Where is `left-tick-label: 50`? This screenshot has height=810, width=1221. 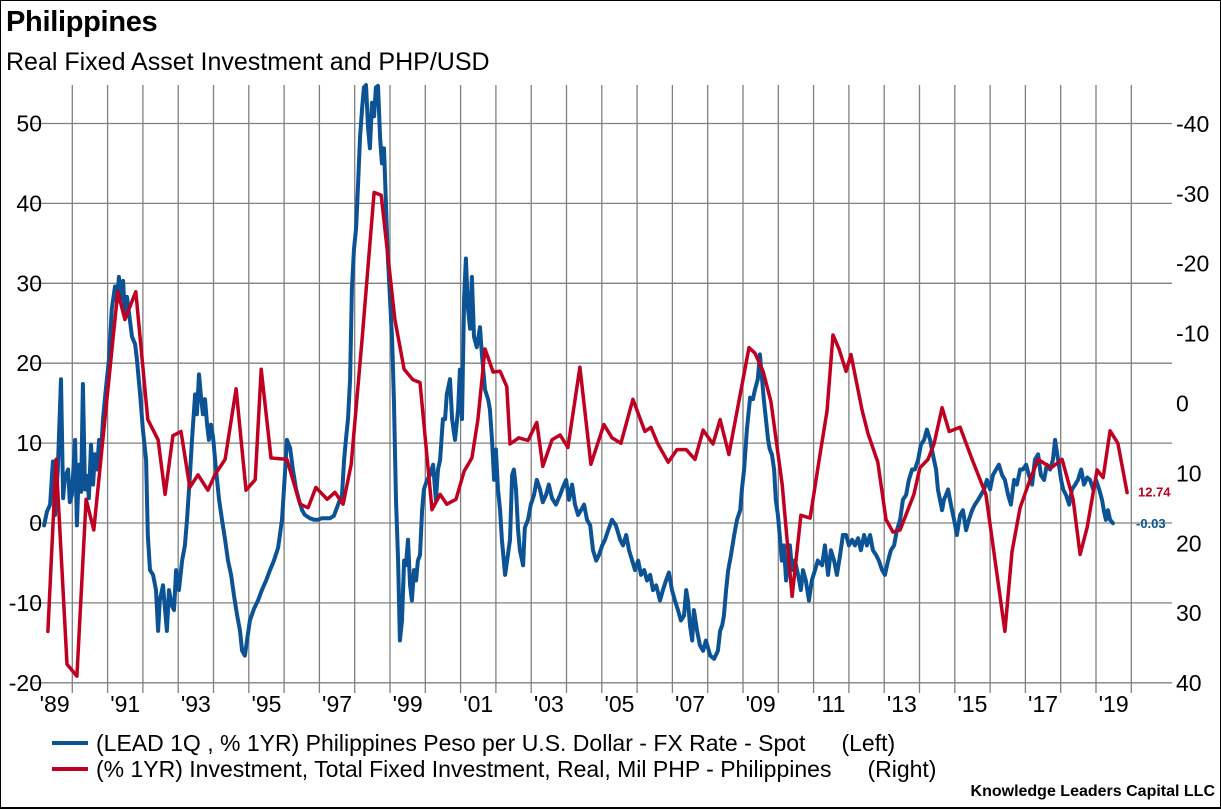 left-tick-label: 50 is located at coordinates (29, 124).